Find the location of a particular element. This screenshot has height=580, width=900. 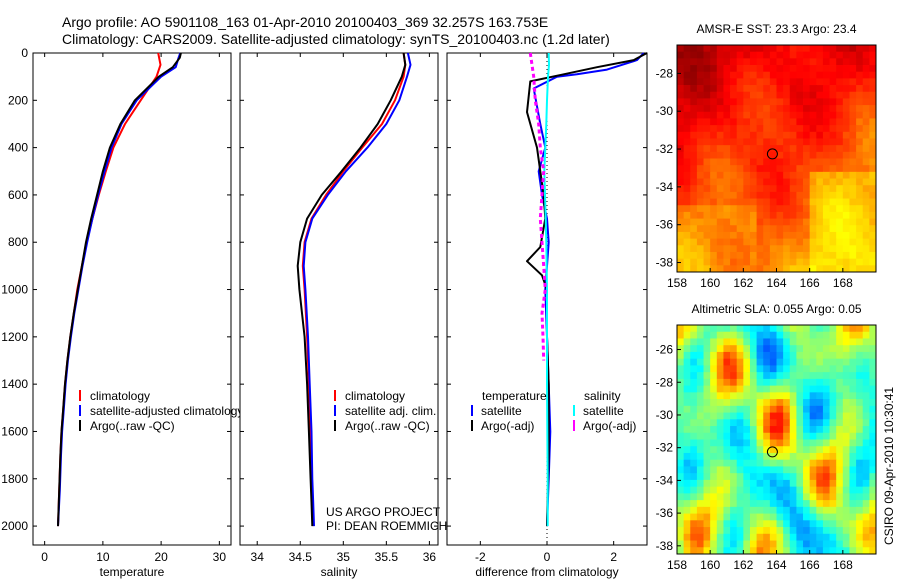

legend-label: climatology is located at coordinates (375, 396).